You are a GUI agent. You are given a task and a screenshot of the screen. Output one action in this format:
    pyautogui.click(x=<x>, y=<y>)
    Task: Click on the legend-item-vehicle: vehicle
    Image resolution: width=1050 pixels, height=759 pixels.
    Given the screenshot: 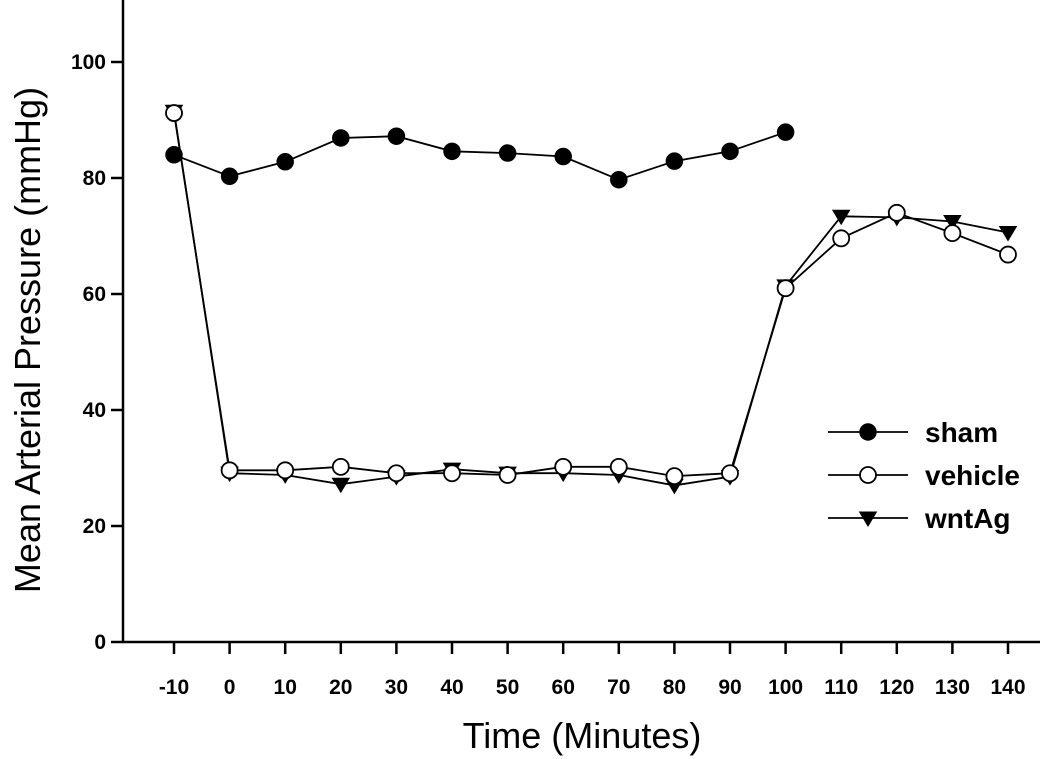 What is the action you would take?
    pyautogui.click(x=924, y=475)
    